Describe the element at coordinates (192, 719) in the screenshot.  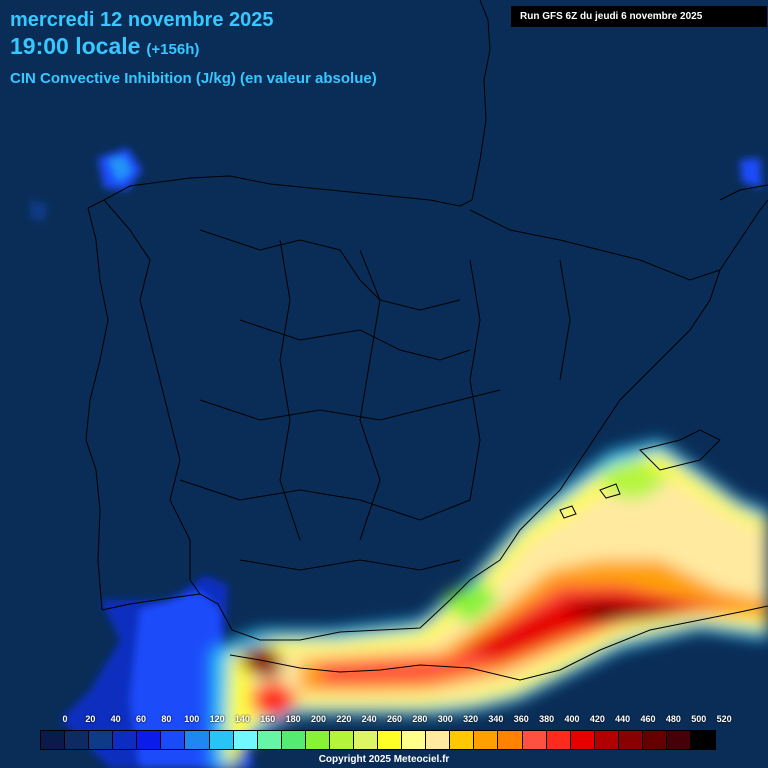
I see `scale-label: 100` at that location.